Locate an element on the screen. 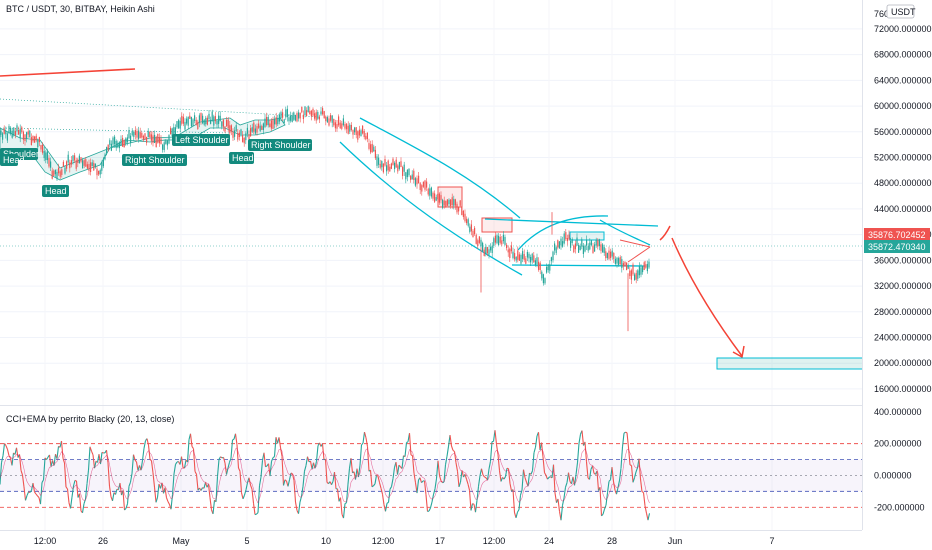 This screenshot has height=550, width=932. currency-badge-bg is located at coordinates (900, 11).